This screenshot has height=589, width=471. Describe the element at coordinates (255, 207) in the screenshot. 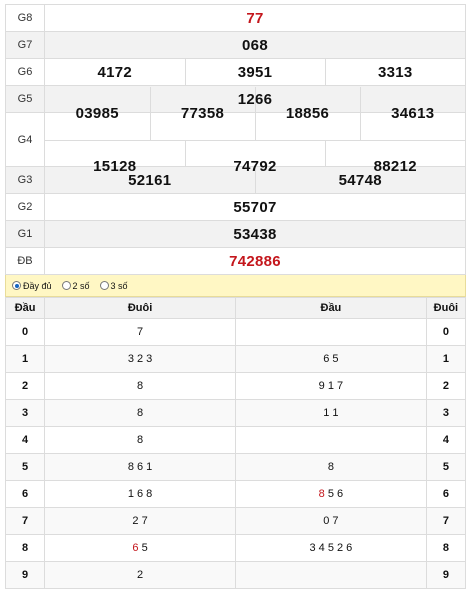

I see `prize-number: 55707` at that location.